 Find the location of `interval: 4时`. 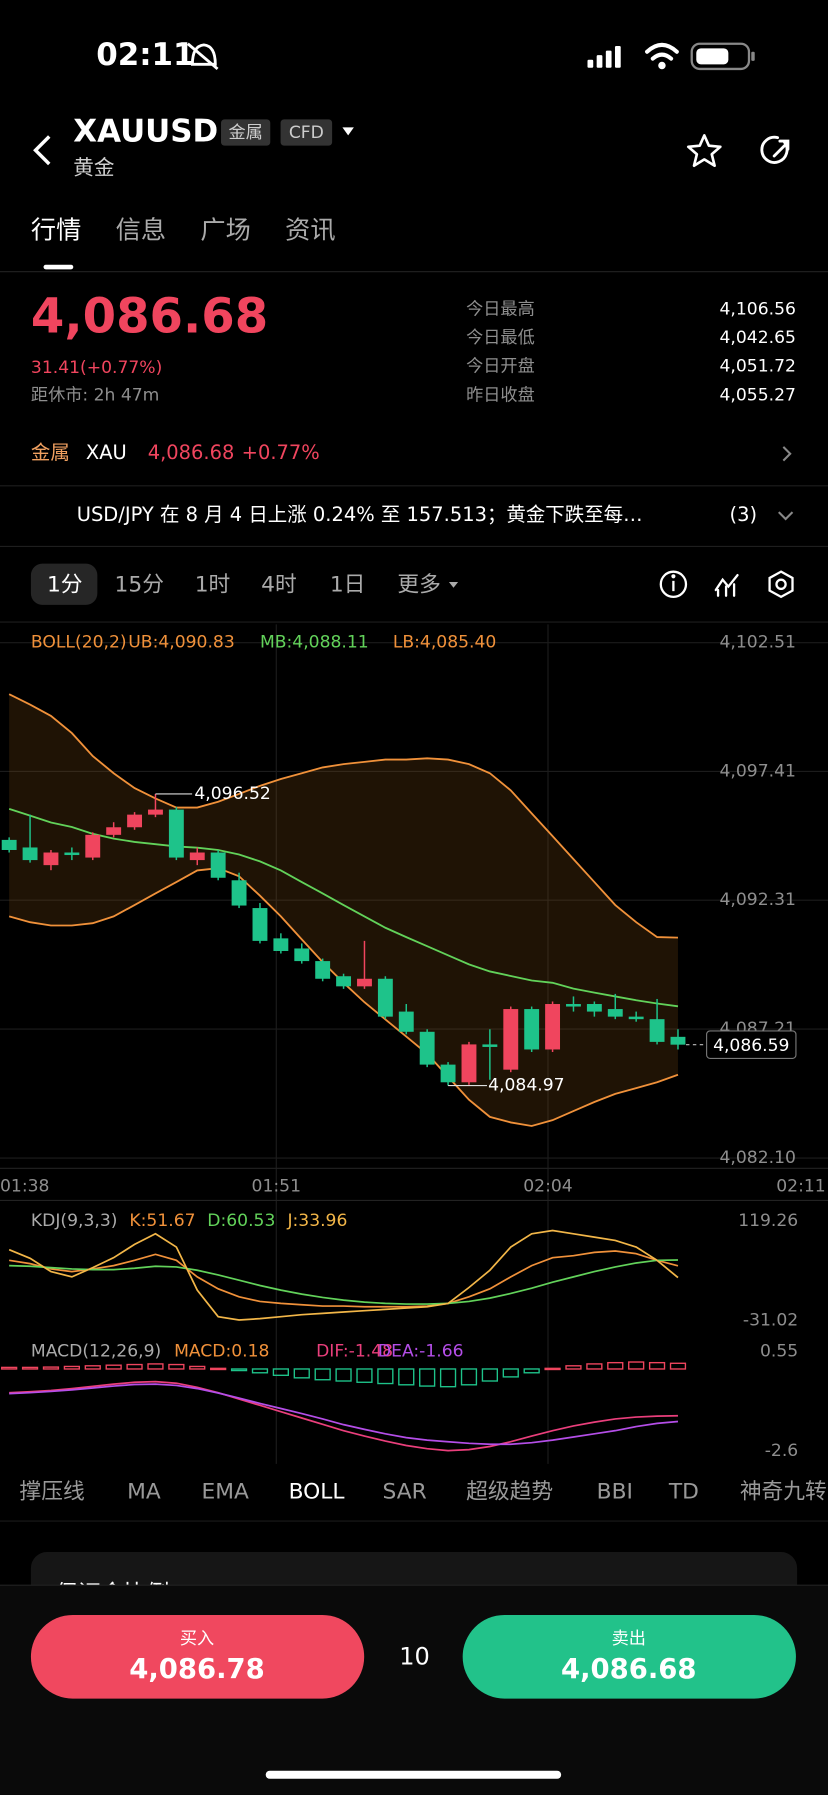

interval: 4时 is located at coordinates (279, 584).